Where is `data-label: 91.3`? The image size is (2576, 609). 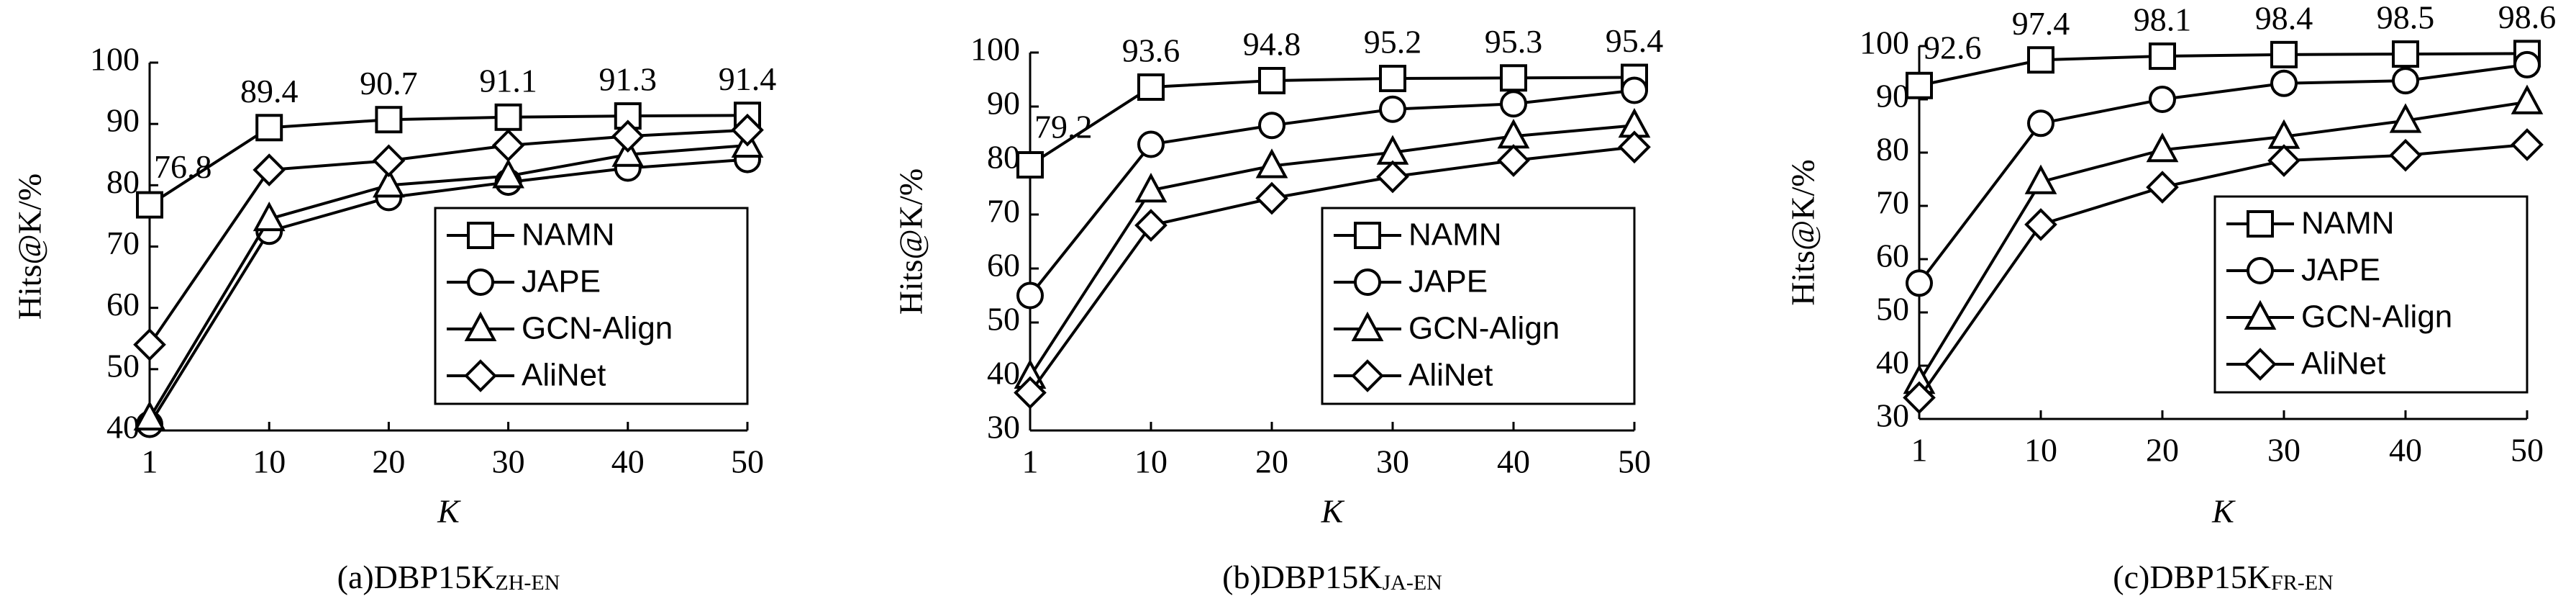 data-label: 91.3 is located at coordinates (628, 79).